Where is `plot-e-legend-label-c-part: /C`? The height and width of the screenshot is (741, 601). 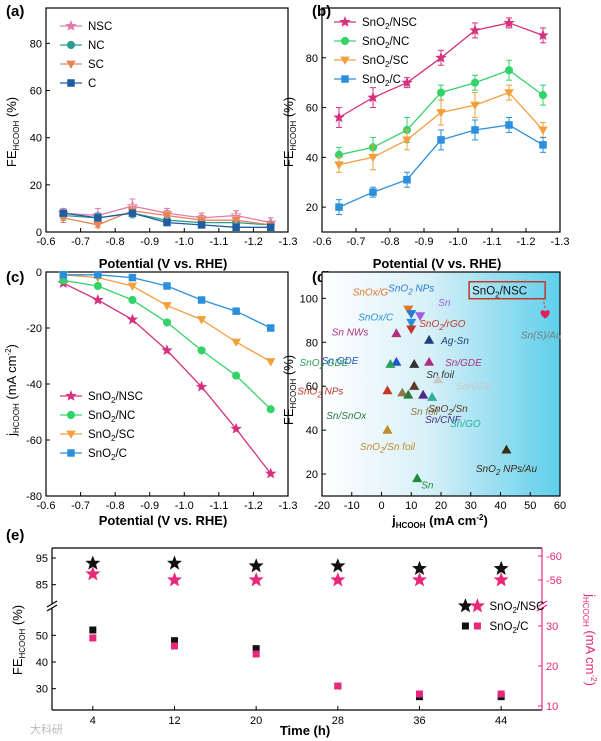 plot-e-legend-label-c-part: /C is located at coordinates (523, 627).